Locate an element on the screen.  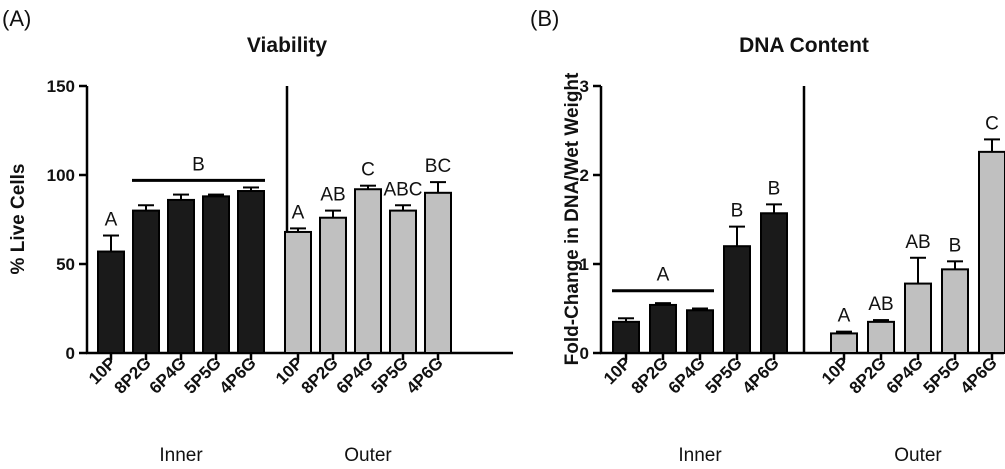
chart-title: DNA Content is located at coordinates (804, 45).